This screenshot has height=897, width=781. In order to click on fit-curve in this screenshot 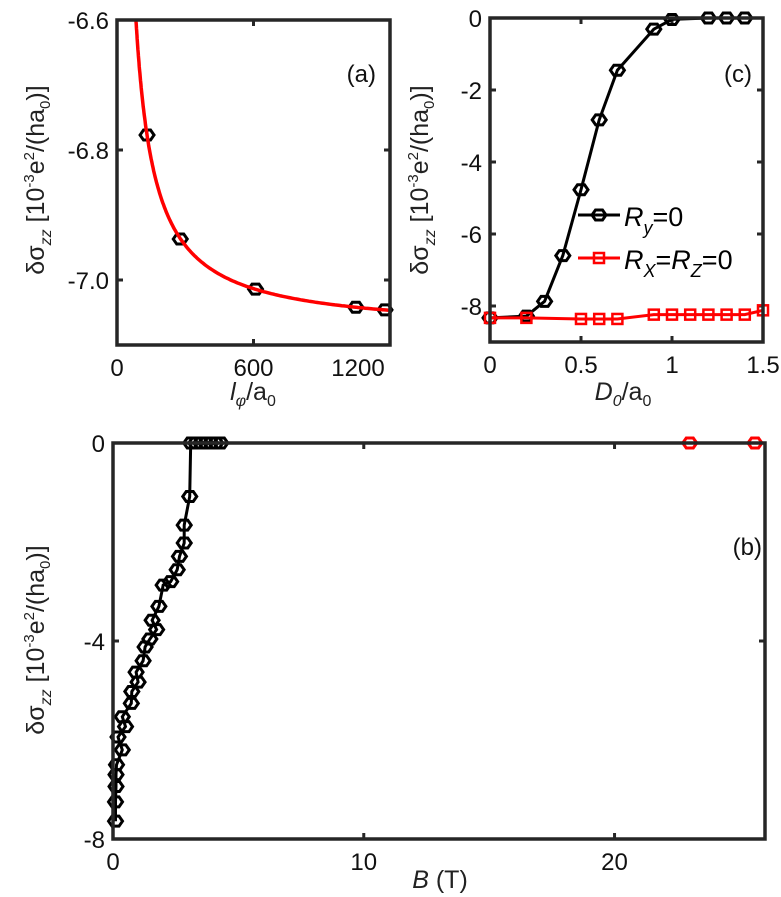, I will do `click(262, 165)`.